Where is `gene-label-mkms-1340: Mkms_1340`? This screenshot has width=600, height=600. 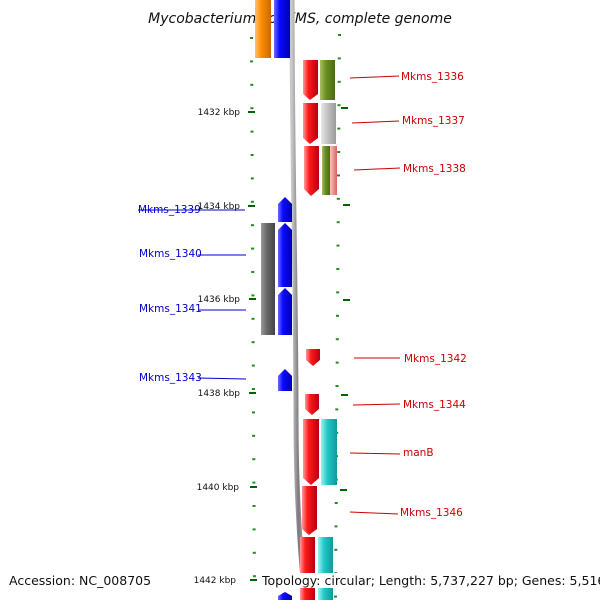
gene-label-mkms-1340: Mkms_1340 is located at coordinates (170, 254).